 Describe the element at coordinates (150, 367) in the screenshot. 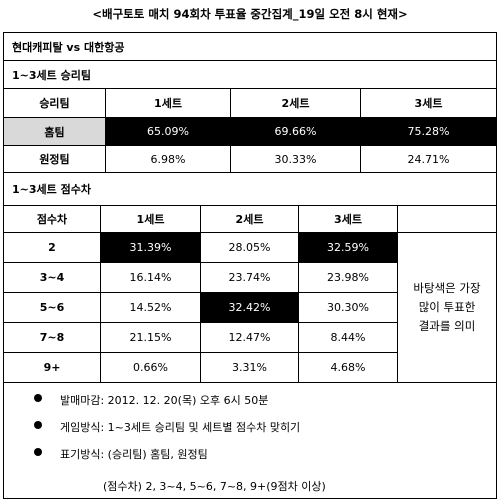

I see `value-cell: 0.66%` at that location.